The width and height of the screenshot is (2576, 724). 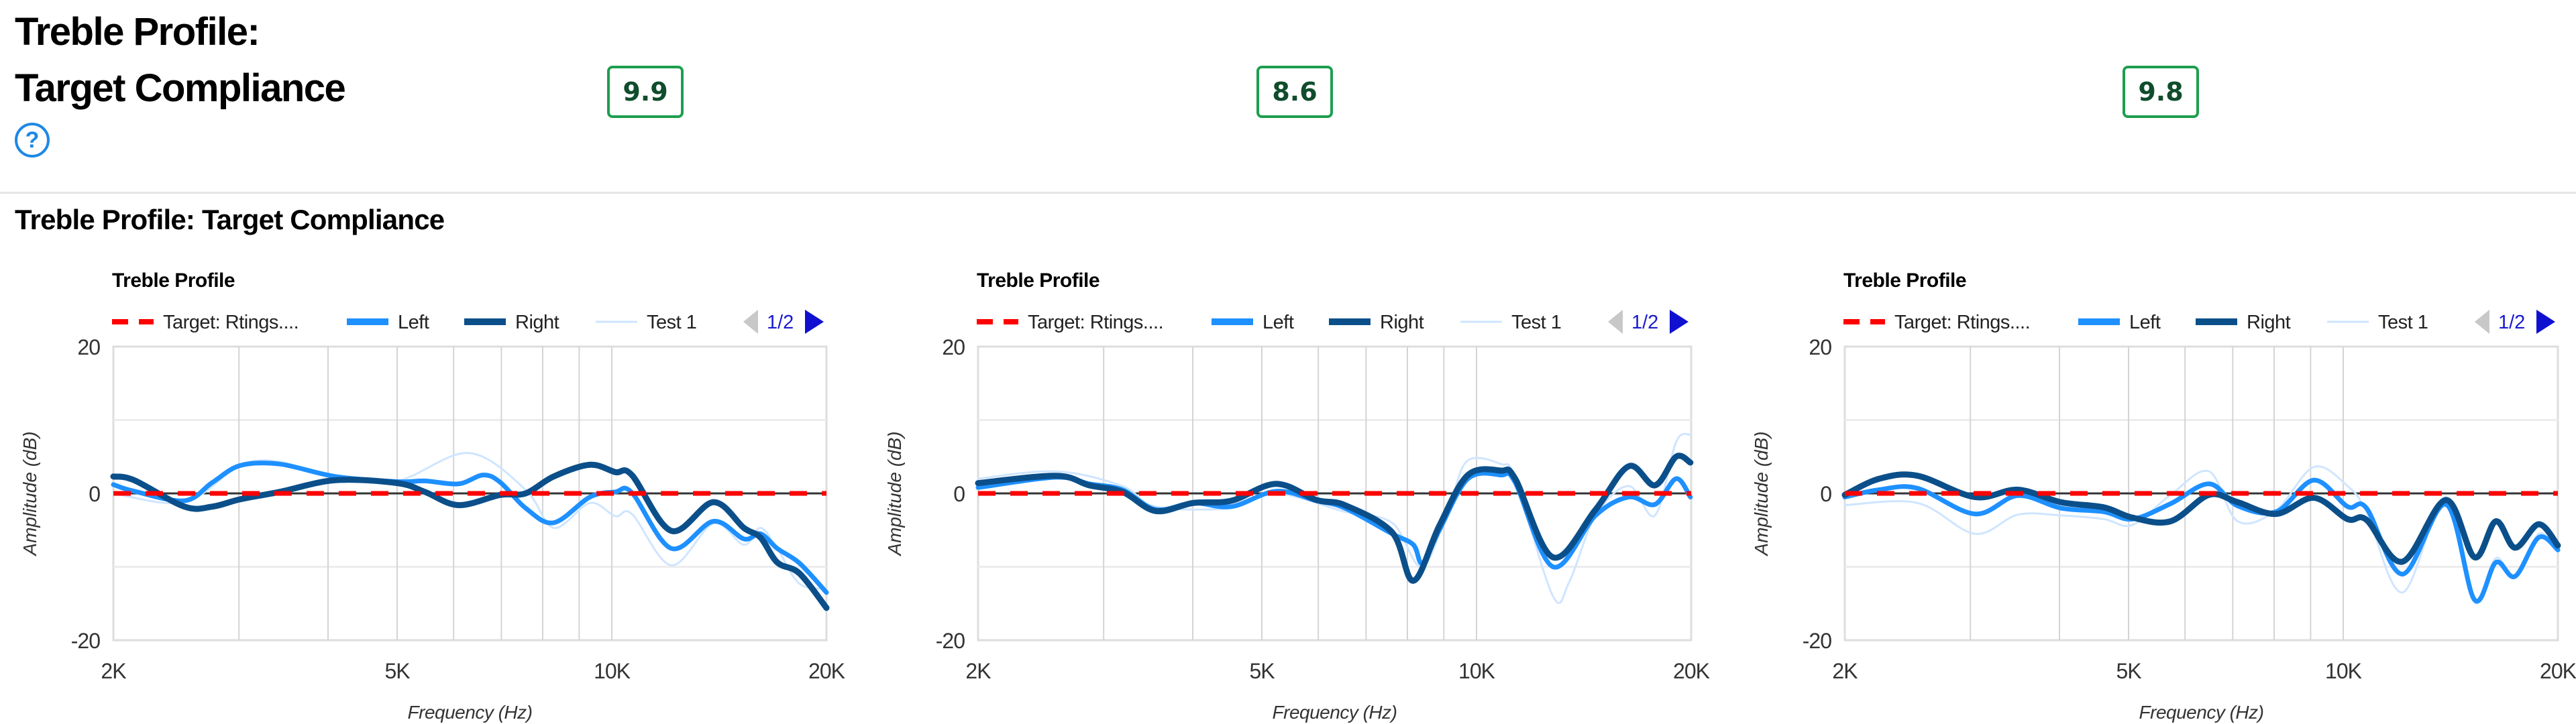 I want to click on series-line-left, so click(x=2201, y=540).